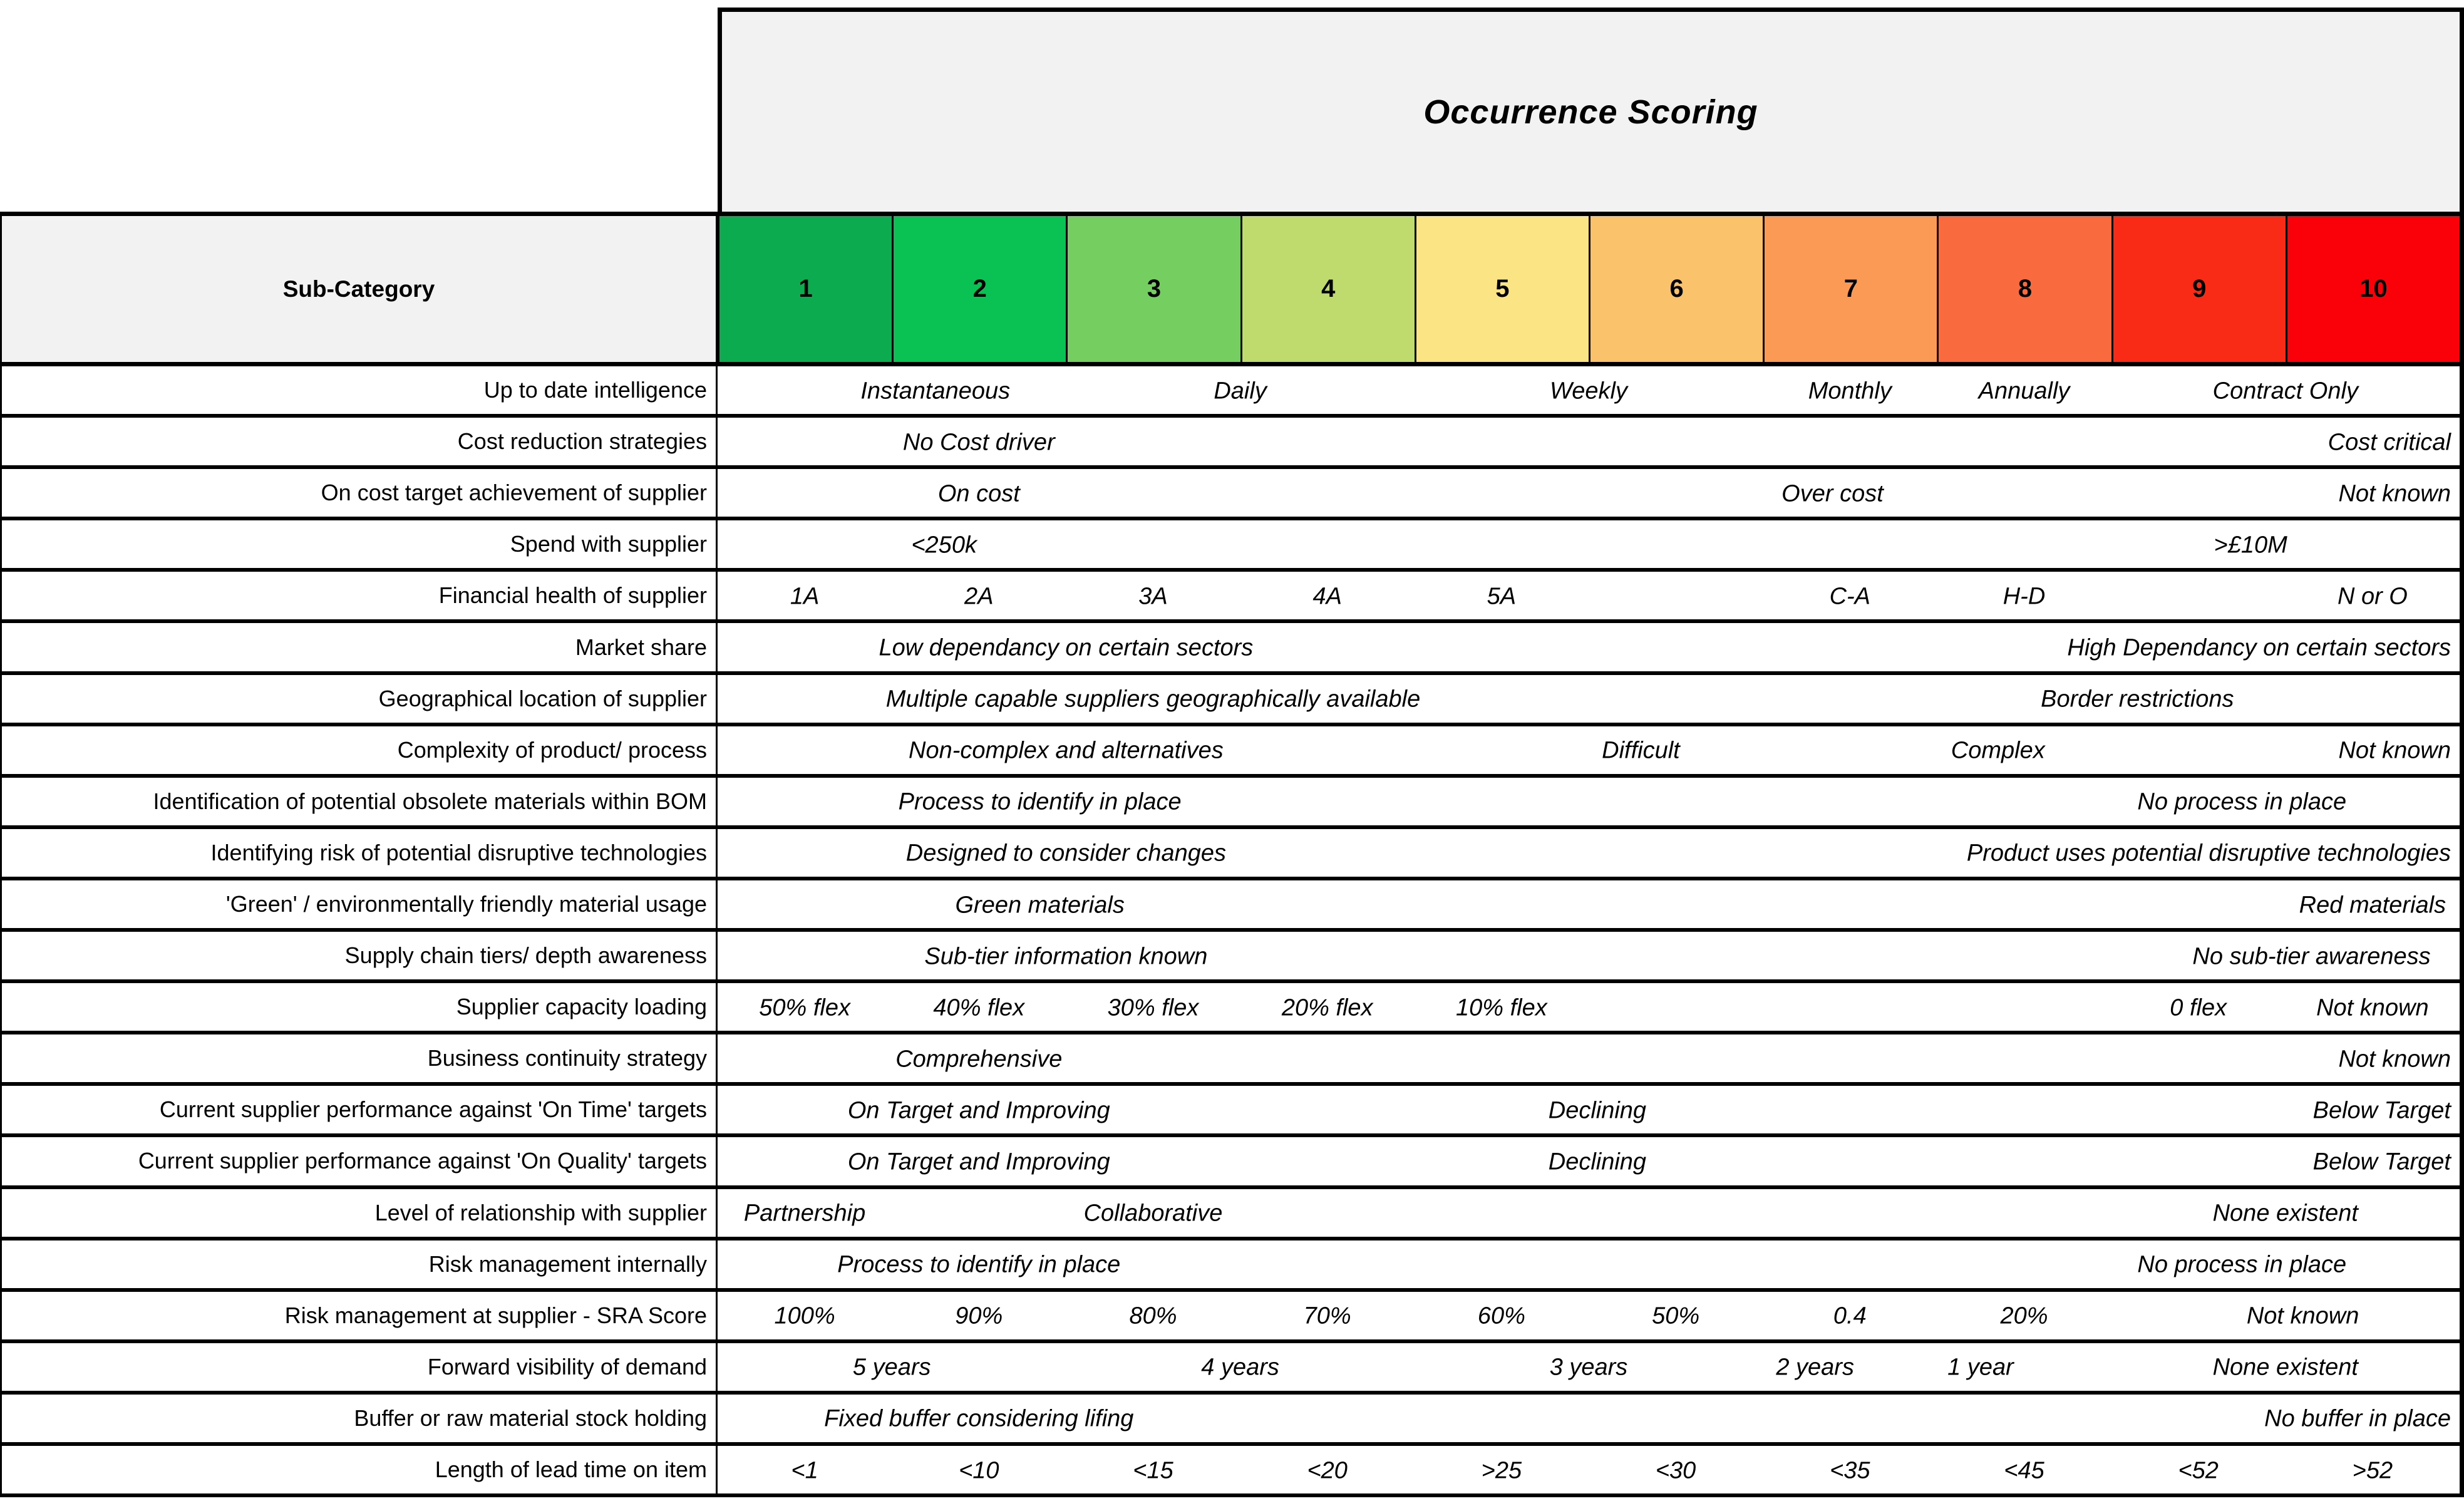  What do you see at coordinates (360, 493) in the screenshot?
I see `row-label: On cost target achievement of supplier` at bounding box center [360, 493].